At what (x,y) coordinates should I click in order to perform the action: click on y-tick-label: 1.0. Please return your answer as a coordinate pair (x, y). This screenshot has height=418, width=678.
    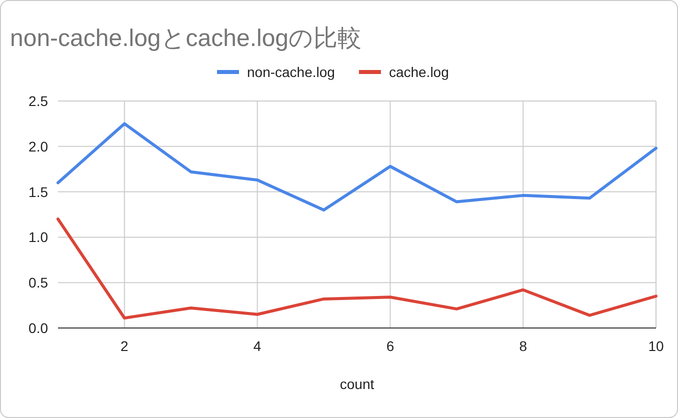
    Looking at the image, I should click on (38, 237).